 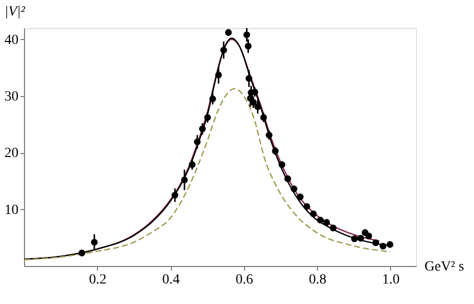 I want to click on x-tick-label: 0.8, so click(x=317, y=280).